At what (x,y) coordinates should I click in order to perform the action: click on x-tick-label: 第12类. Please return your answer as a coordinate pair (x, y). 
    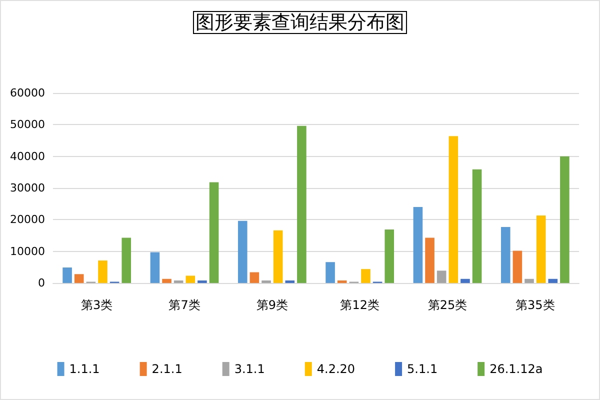
    Looking at the image, I should click on (360, 305).